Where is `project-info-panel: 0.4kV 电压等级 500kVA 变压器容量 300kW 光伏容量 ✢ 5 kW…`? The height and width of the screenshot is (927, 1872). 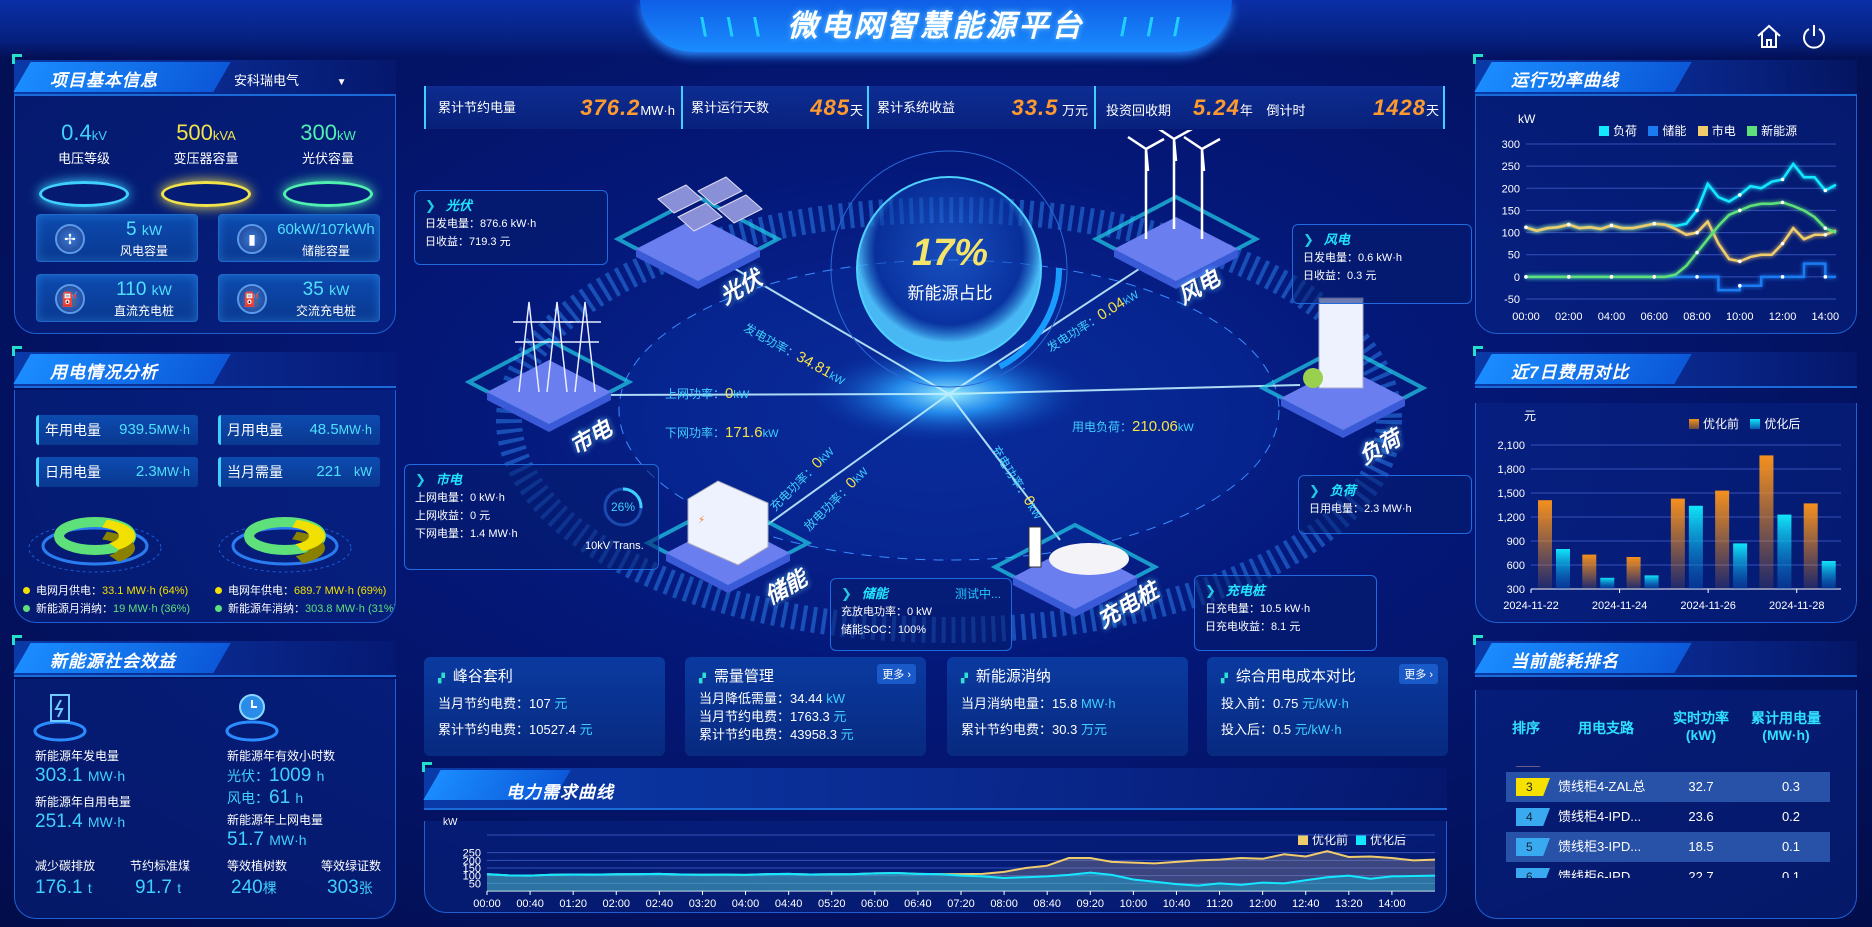
project-info-panel: 0.4kV 电压等级 500kVA 变压器容量 300kW 光伏容量 ✢ 5 kW… is located at coordinates (205, 215).